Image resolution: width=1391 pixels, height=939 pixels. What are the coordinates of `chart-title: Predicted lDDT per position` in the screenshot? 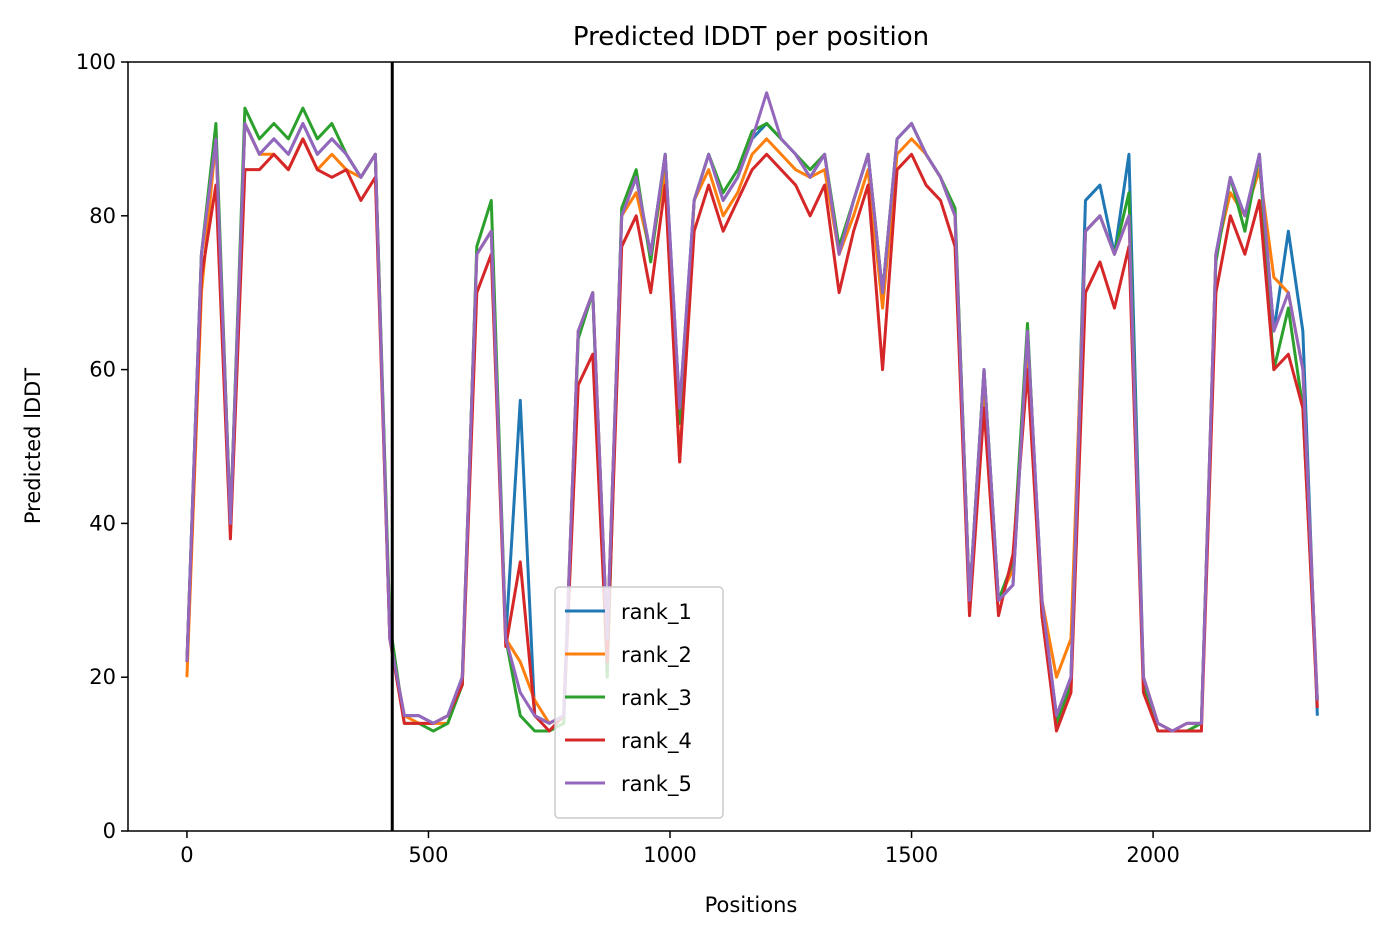 It's located at (751, 37).